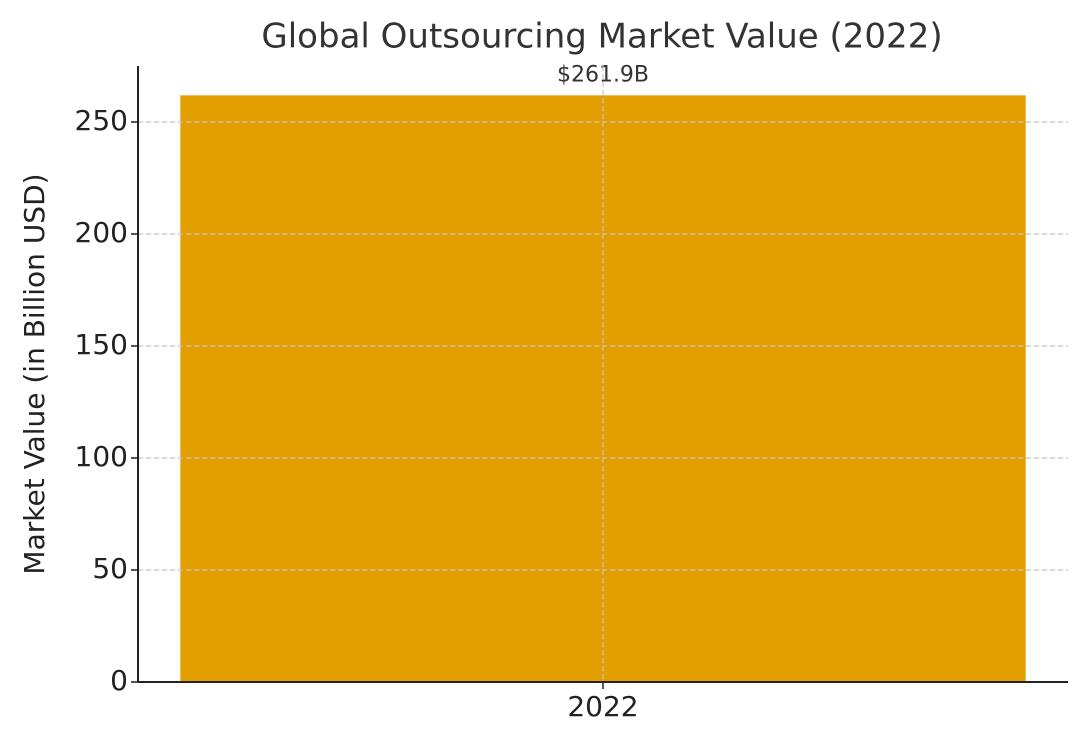  Describe the element at coordinates (101, 232) in the screenshot. I see `y-tick-label: 200` at that location.